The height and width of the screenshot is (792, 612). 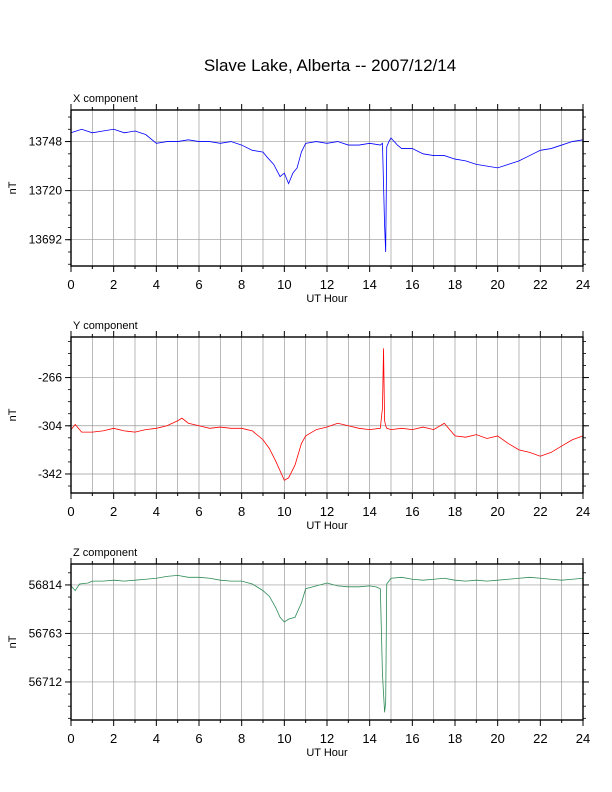 What do you see at coordinates (70, 284) in the screenshot?
I see `x-component-x-tick-label: 0` at bounding box center [70, 284].